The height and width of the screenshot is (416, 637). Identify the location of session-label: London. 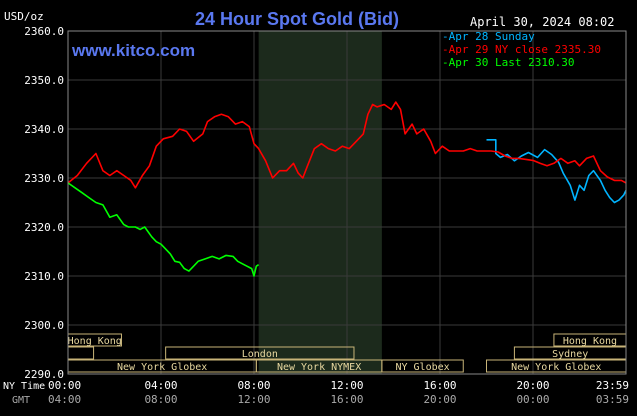
(260, 354).